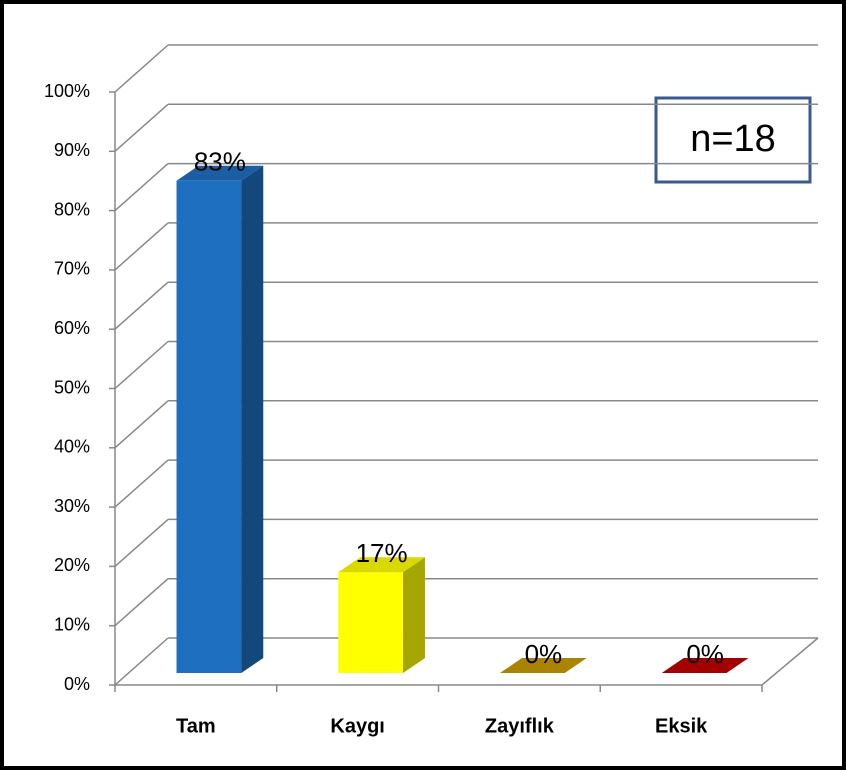 Image resolution: width=846 pixels, height=770 pixels. What do you see at coordinates (382, 553) in the screenshot?
I see `value-label: 17%` at bounding box center [382, 553].